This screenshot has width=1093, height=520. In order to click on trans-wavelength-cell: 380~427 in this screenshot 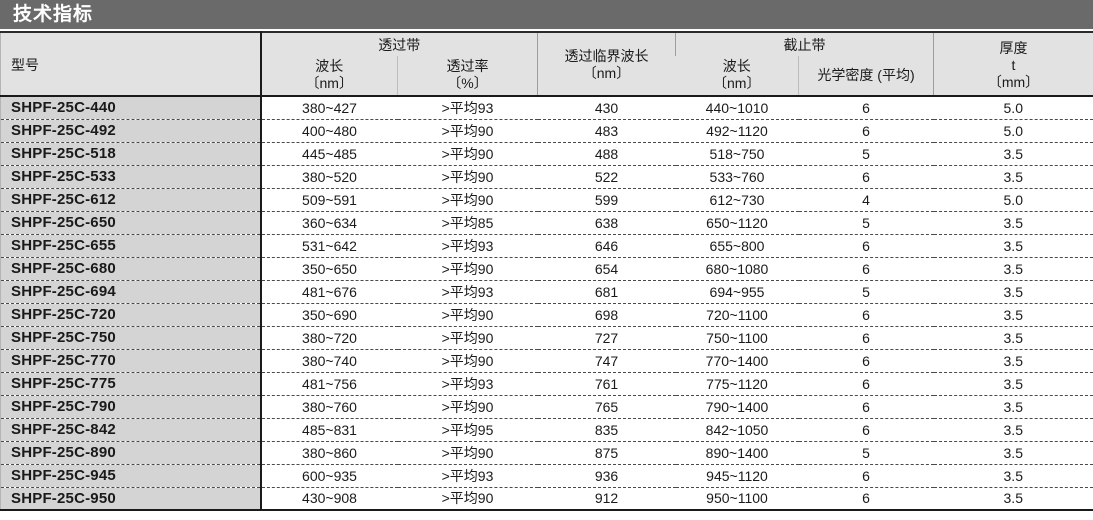, I will do `click(329, 107)`.